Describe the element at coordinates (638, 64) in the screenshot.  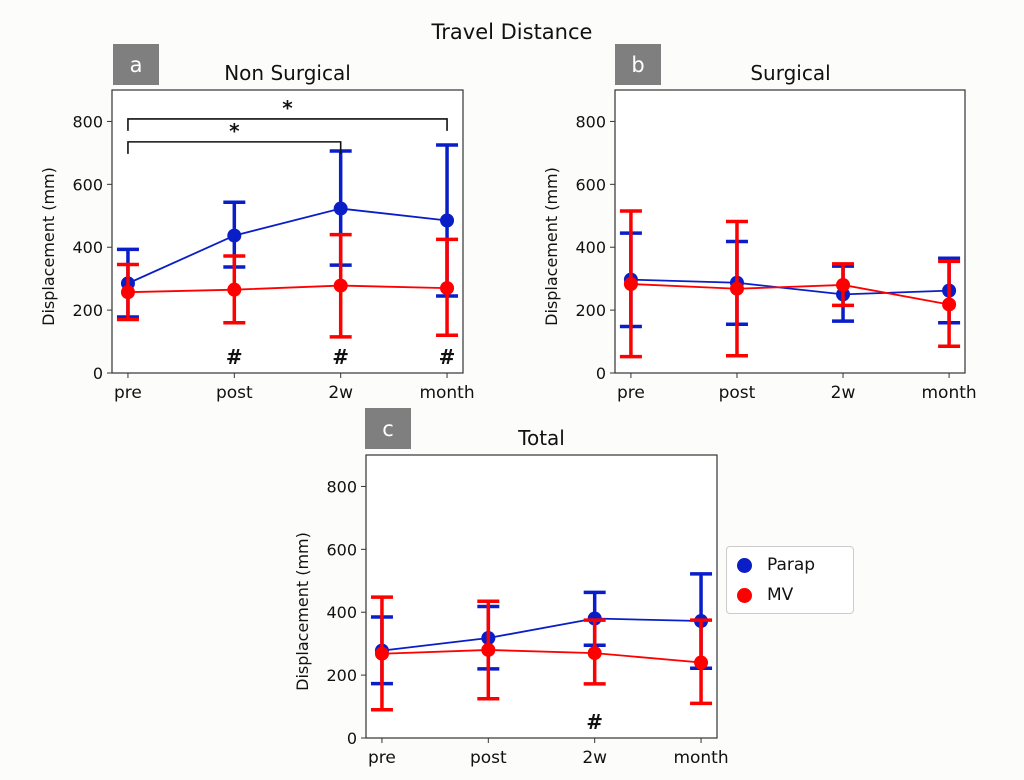
I see `panel-label-b: b` at that location.